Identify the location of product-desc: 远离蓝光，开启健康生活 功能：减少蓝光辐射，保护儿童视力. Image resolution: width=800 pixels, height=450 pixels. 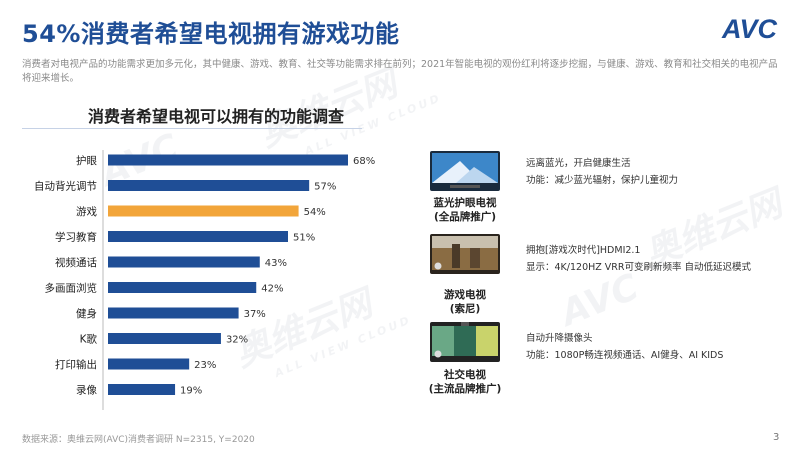
(602, 172).